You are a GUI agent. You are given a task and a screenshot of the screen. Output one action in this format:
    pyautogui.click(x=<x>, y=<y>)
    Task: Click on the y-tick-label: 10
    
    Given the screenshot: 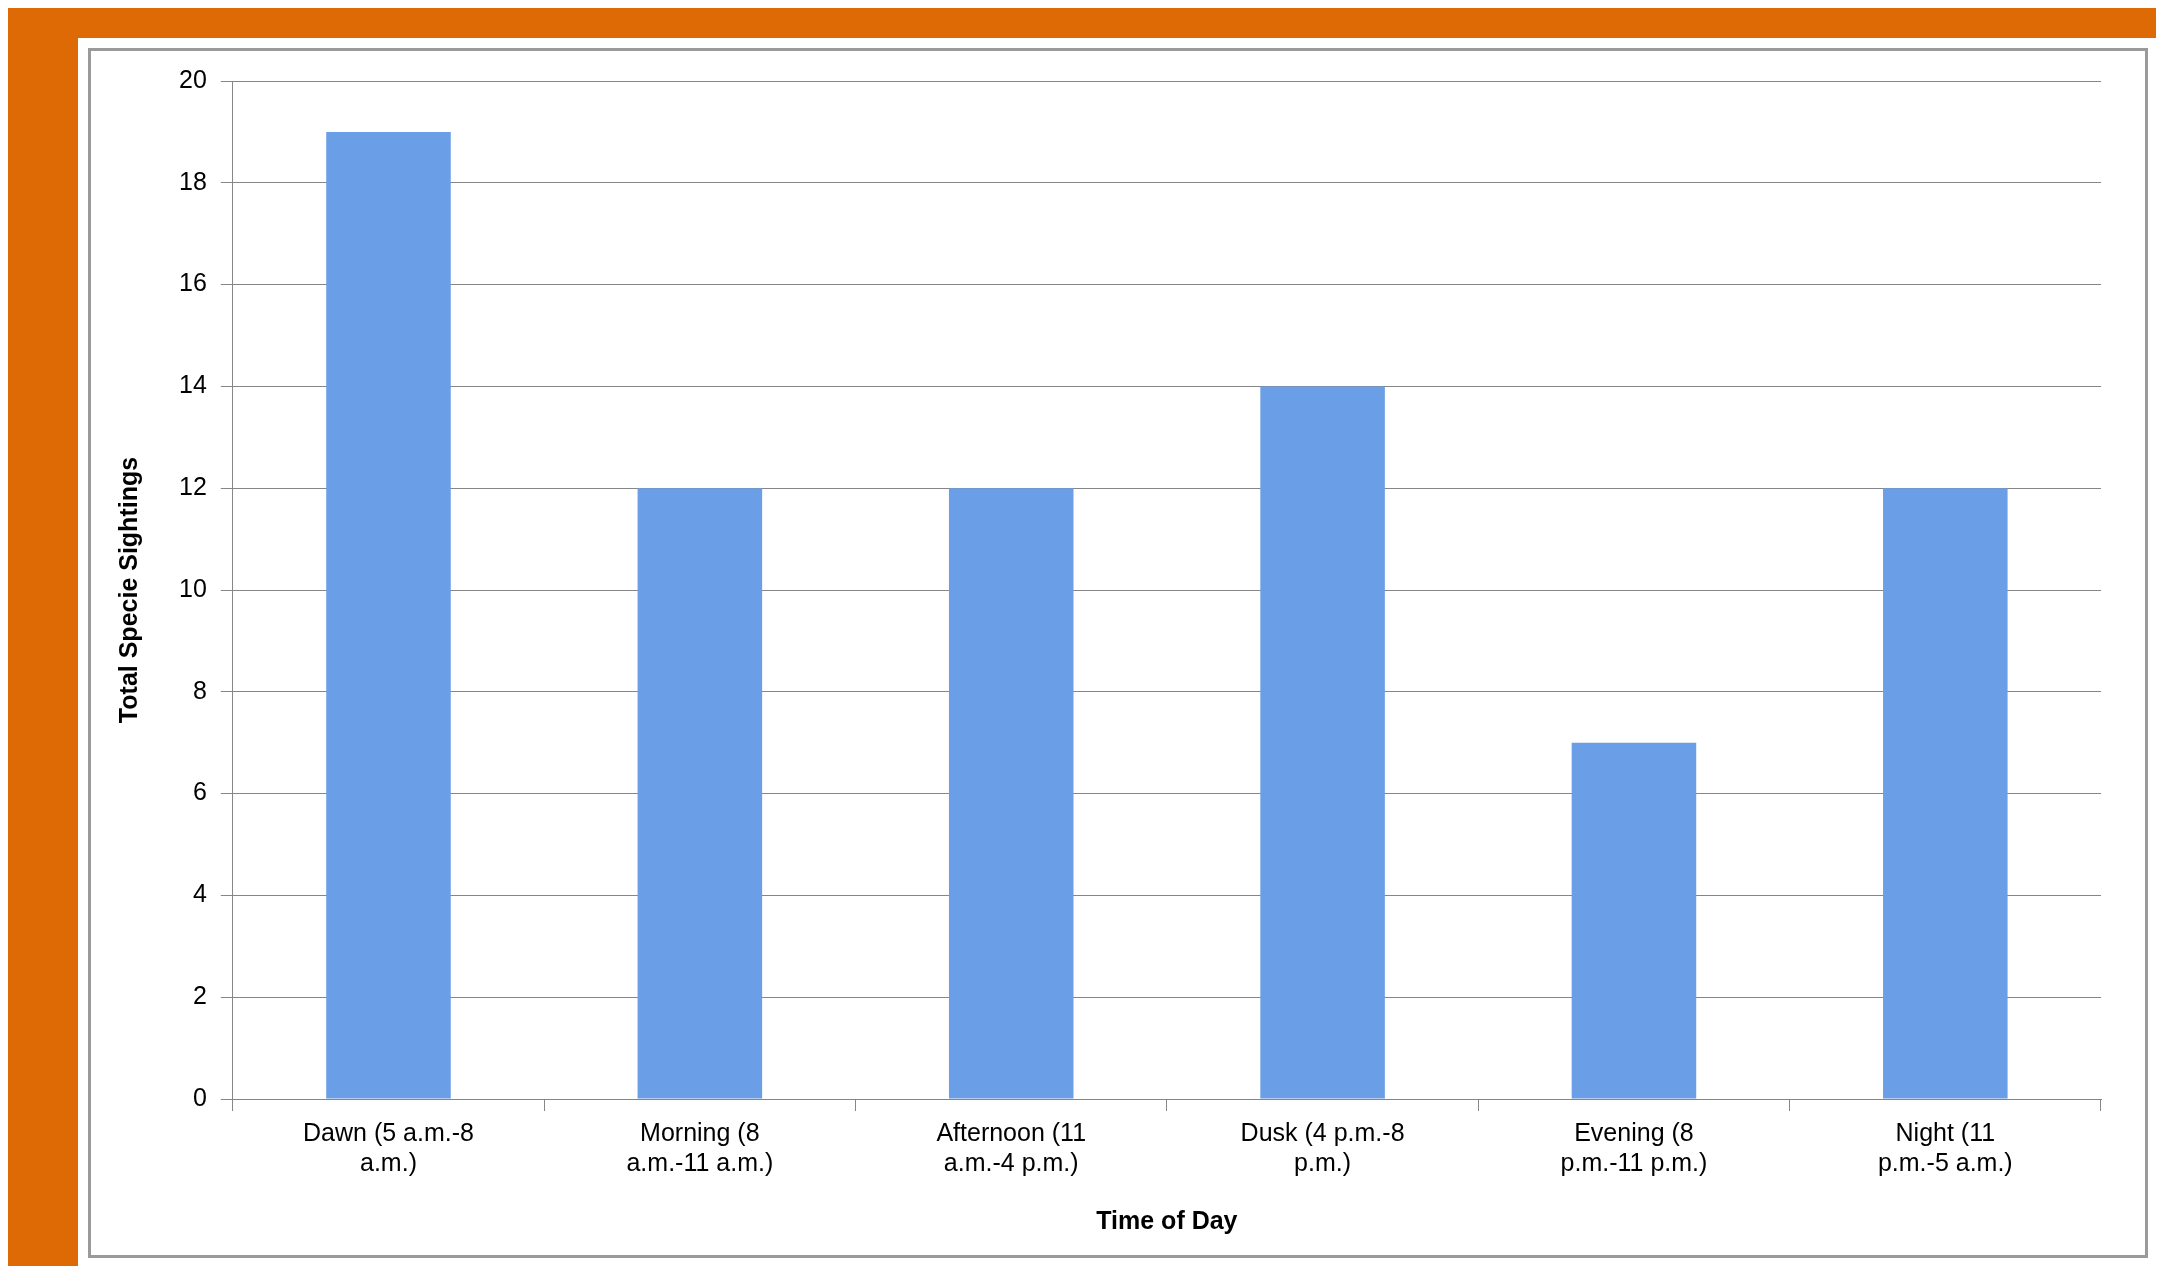 What is the action you would take?
    pyautogui.click(x=193, y=587)
    